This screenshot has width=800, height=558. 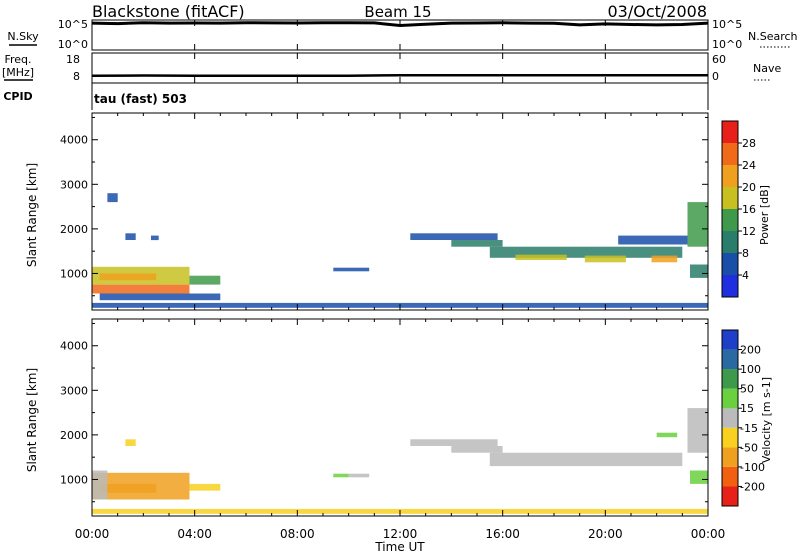 I want to click on colorbar-tick-label: -15, so click(x=749, y=428).